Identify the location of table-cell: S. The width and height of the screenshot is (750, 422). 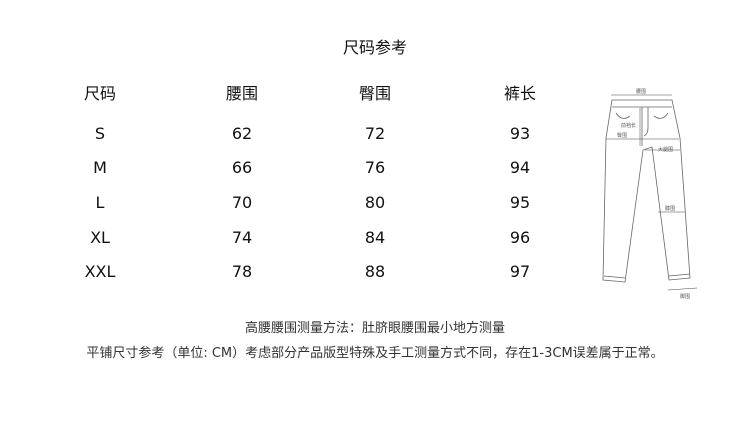
(100, 133).